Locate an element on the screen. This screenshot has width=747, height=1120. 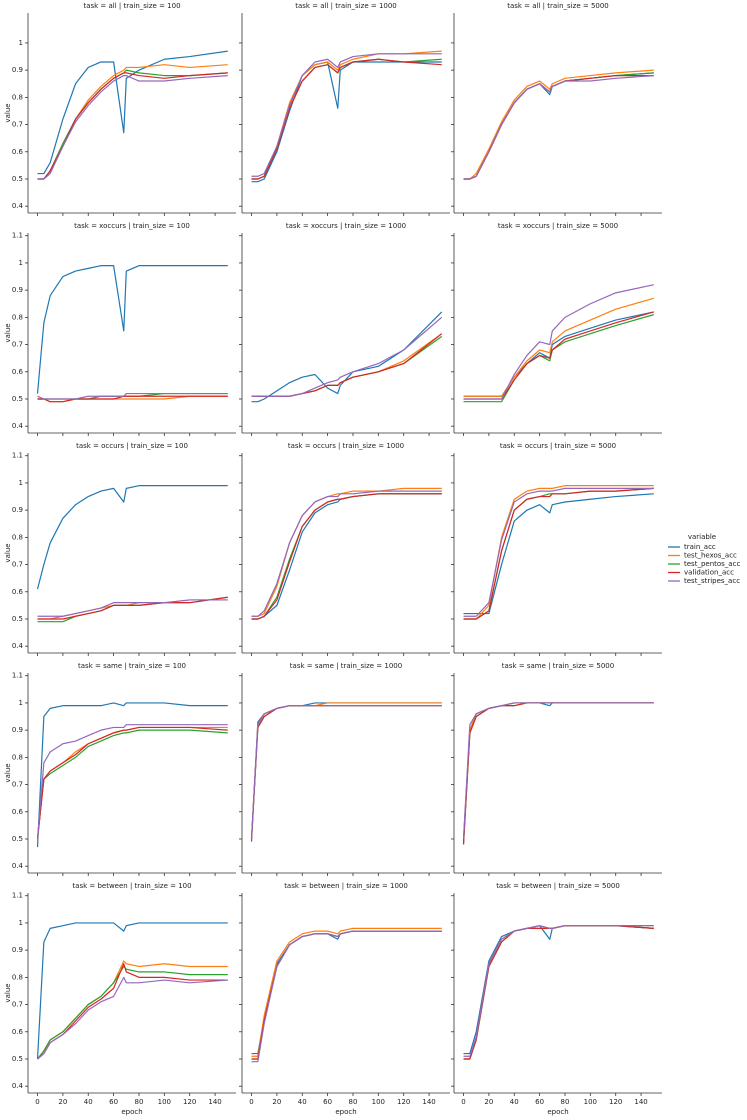
x-tick-label: 60 is located at coordinates (113, 1102).